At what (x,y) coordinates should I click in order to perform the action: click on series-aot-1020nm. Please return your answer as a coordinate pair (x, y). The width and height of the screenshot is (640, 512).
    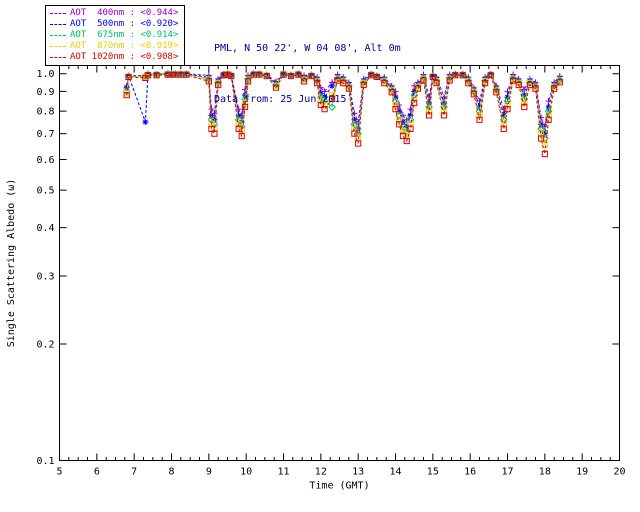
    Looking at the image, I should click on (343, 114).